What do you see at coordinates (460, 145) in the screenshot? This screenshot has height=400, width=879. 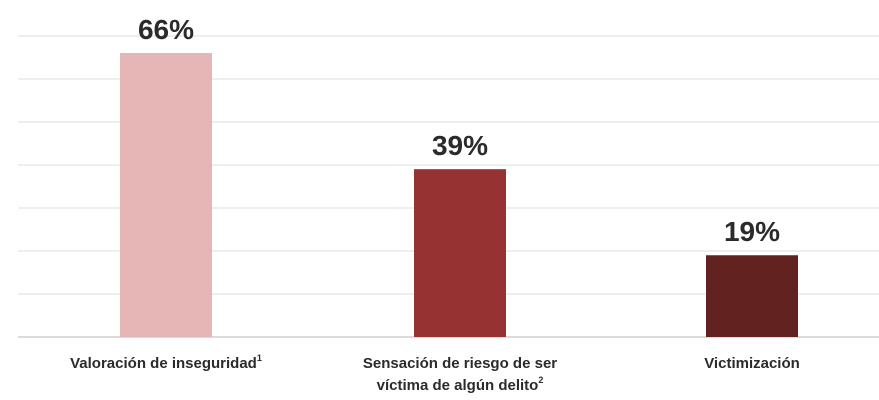 I see `value-label-2: 39%` at bounding box center [460, 145].